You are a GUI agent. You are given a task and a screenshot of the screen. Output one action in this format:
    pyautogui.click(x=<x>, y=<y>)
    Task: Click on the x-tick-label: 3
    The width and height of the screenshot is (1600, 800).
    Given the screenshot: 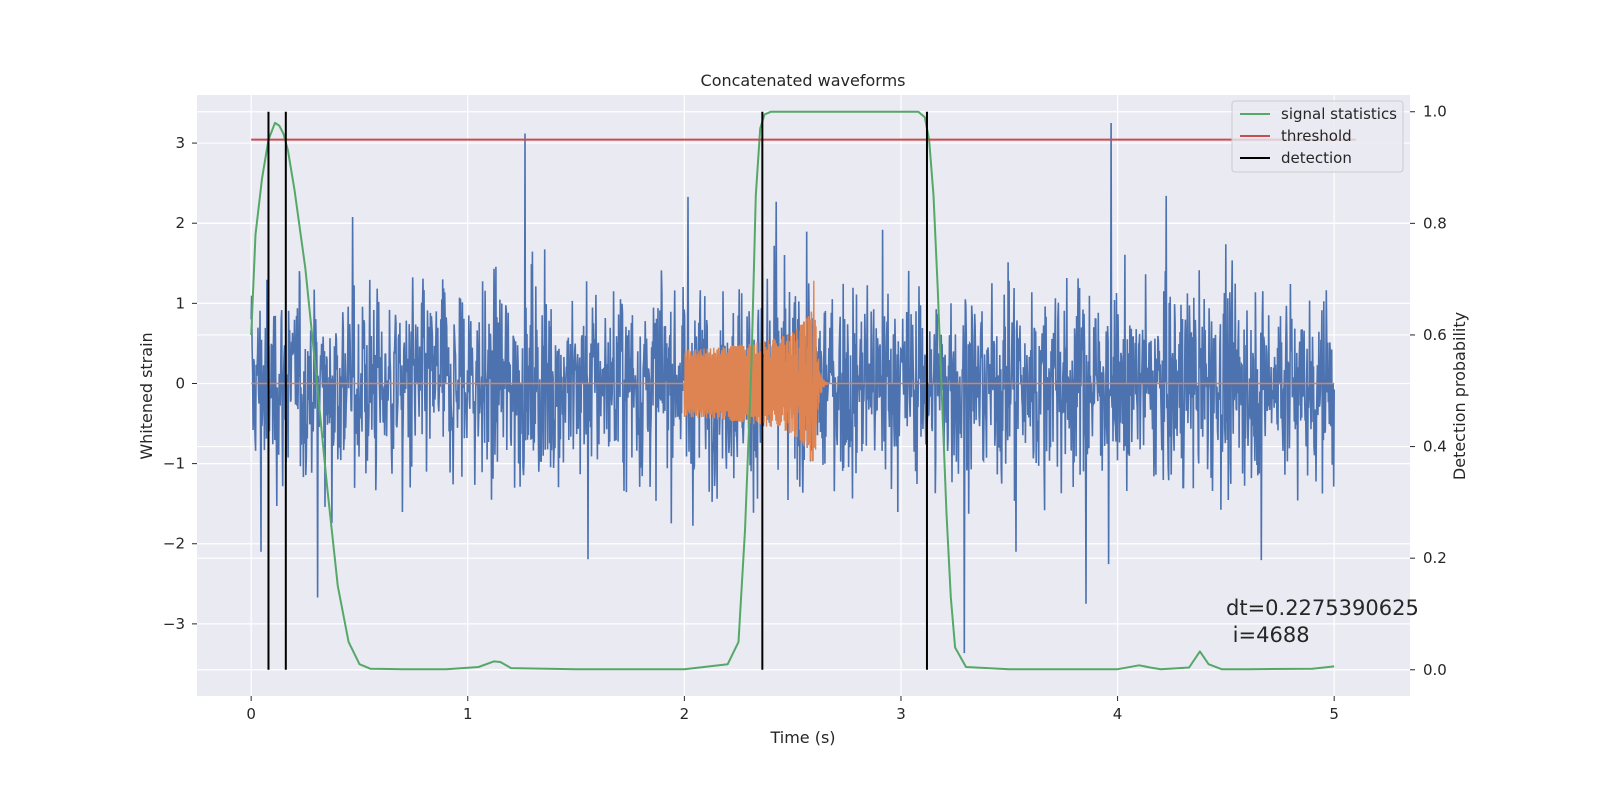 What is the action you would take?
    pyautogui.click(x=901, y=714)
    